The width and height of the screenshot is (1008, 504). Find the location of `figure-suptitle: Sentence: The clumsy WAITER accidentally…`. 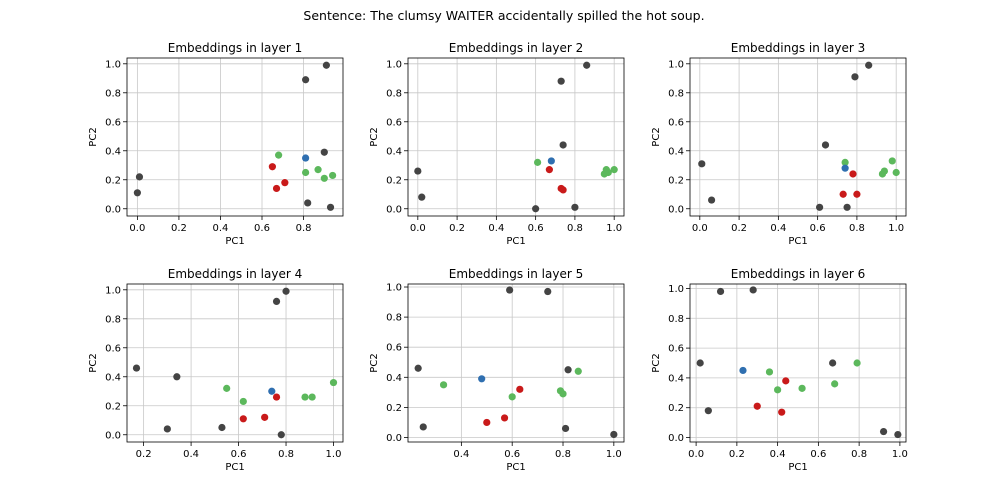

figure-suptitle: Sentence: The clumsy WAITER accidentally… is located at coordinates (503, 15).